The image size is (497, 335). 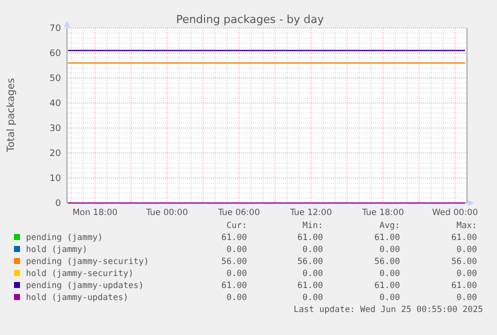 I want to click on text: Max:, so click(x=466, y=226).